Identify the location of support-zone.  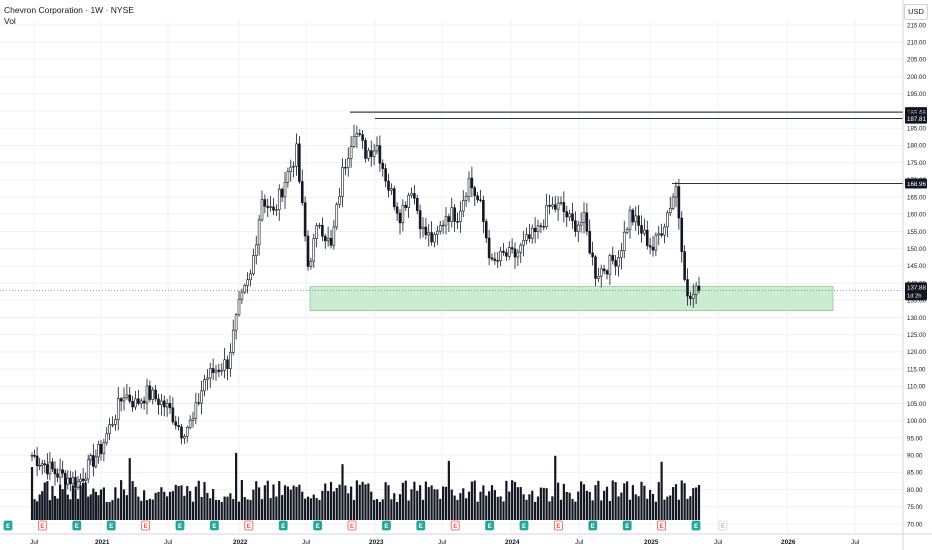
(571, 298).